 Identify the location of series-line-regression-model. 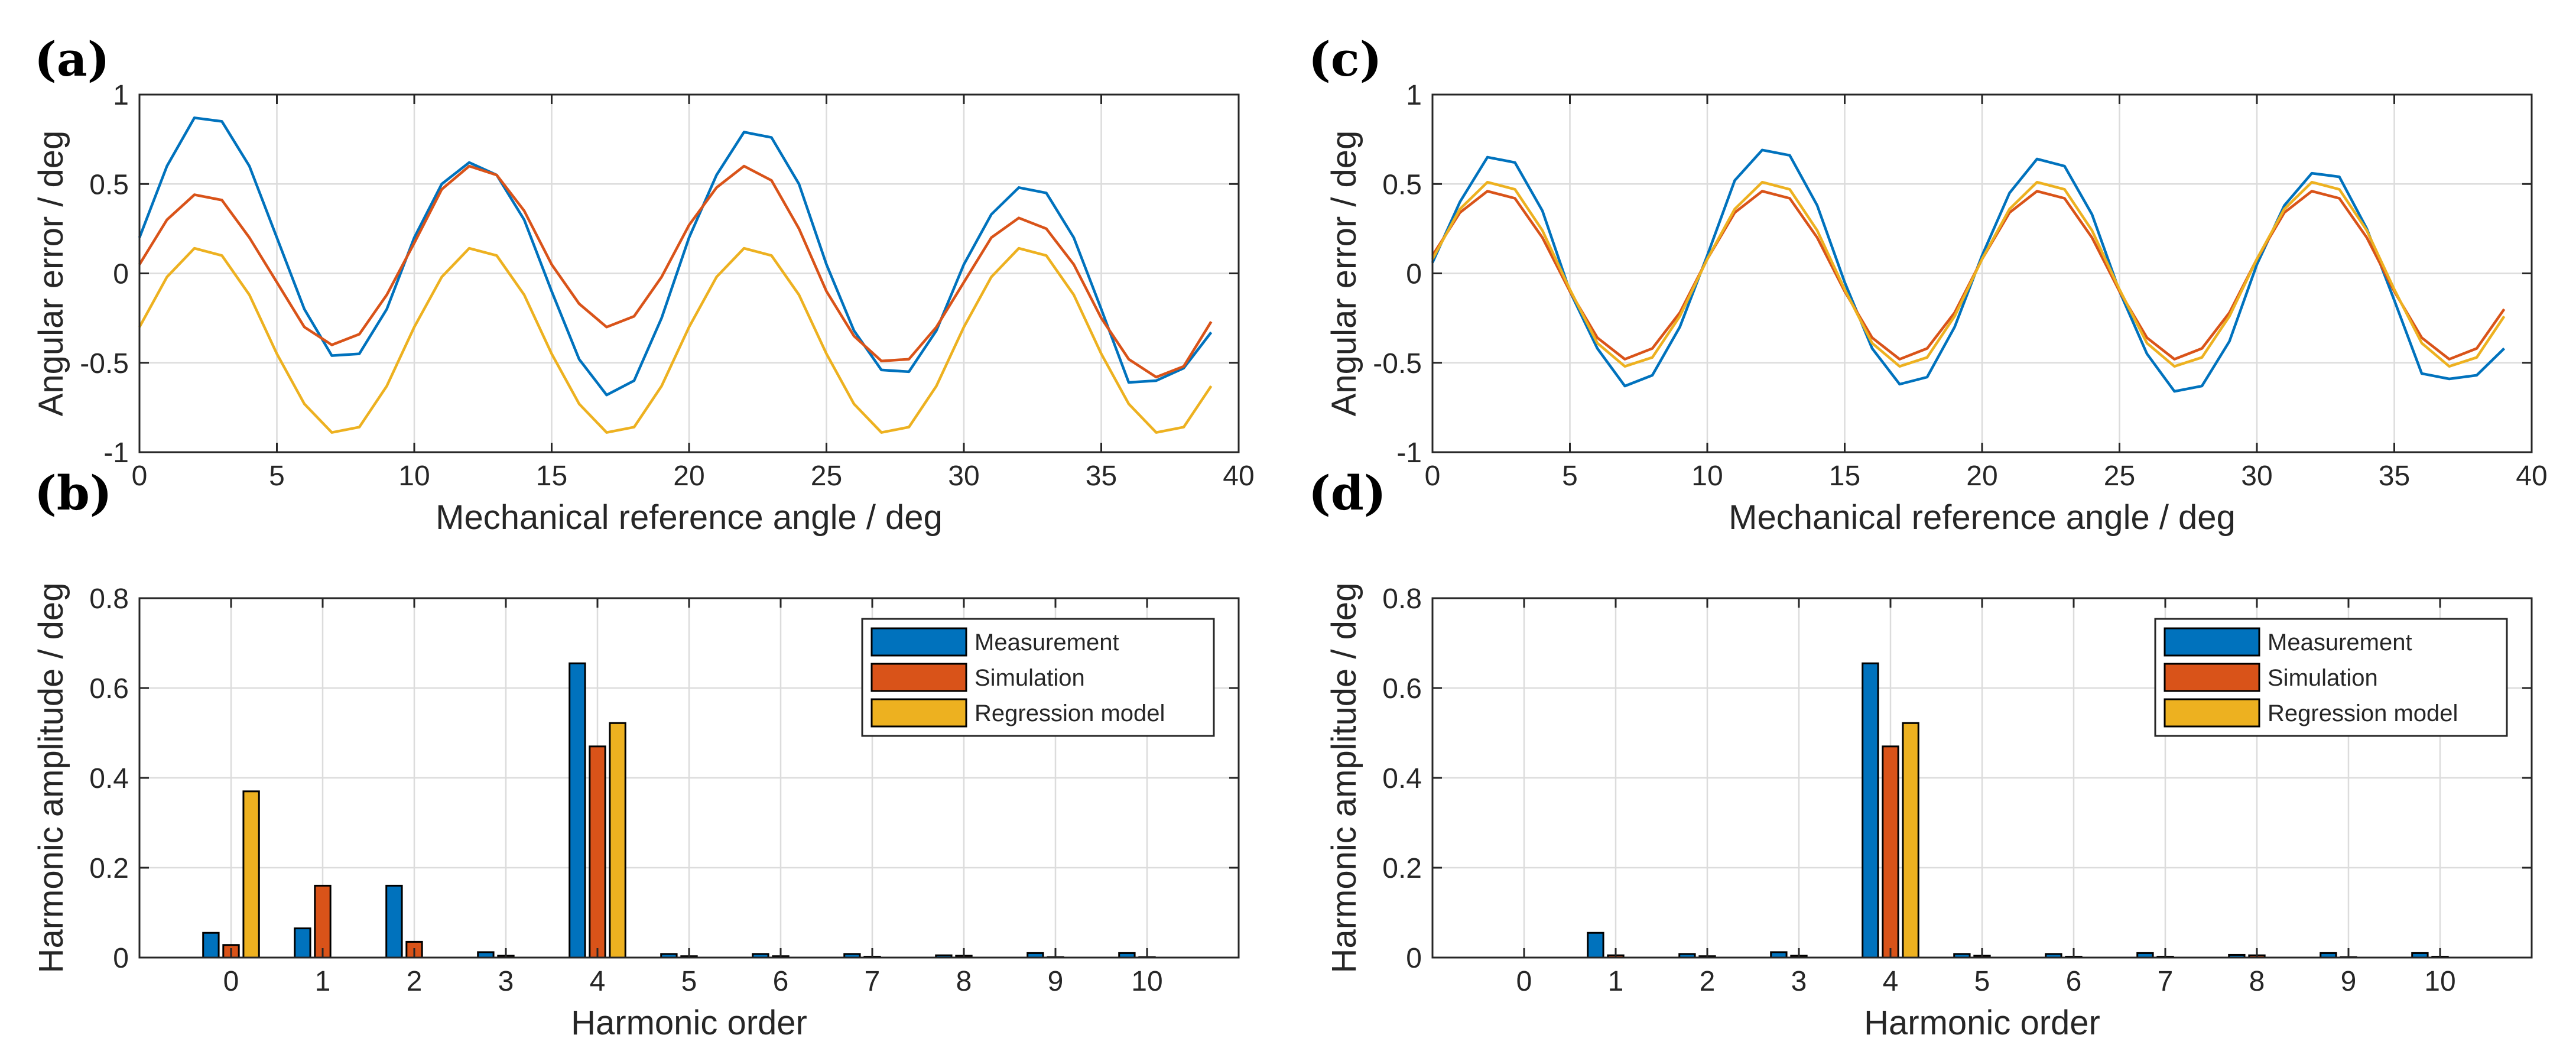
(1968, 274).